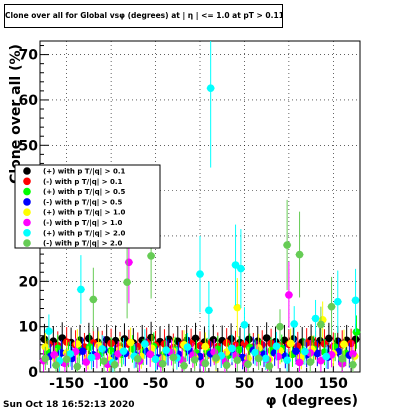 Image resolution: width=400 pixels, height=414 pixels. What do you see at coordinates (66, 384) in the screenshot?
I see `x-tick-label: -150` at bounding box center [66, 384].